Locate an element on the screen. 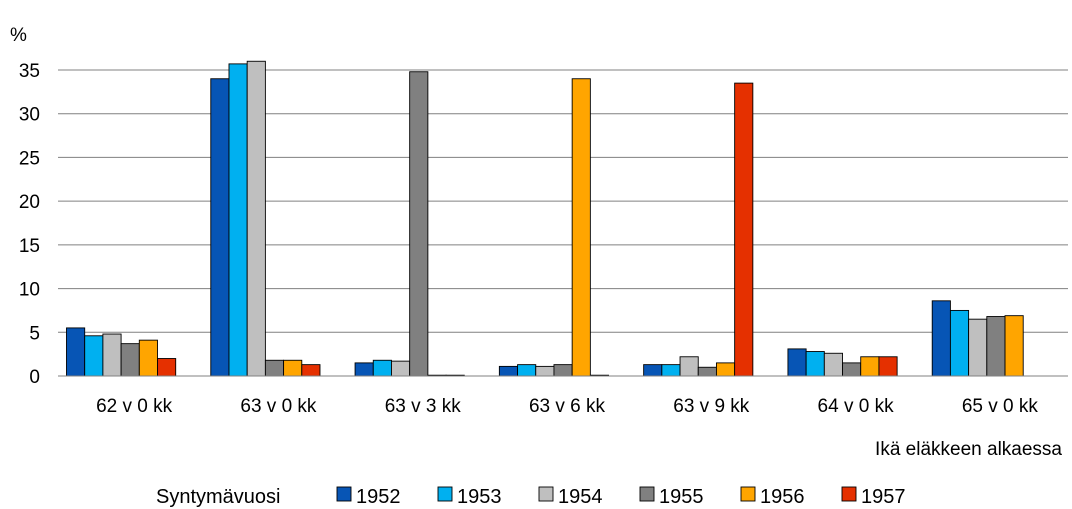 This screenshot has width=1072, height=509. y-tick-label: 5 is located at coordinates (34, 333).